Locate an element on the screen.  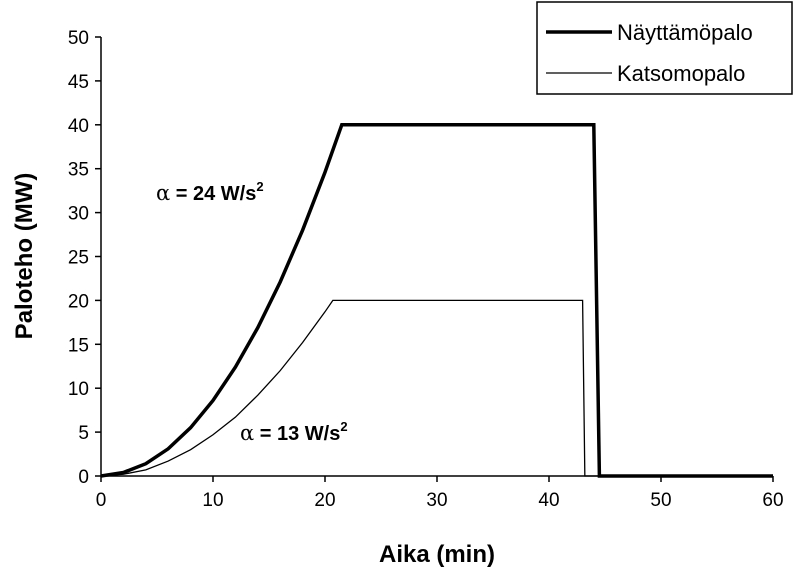
x-tick-label: 50 is located at coordinates (660, 500).